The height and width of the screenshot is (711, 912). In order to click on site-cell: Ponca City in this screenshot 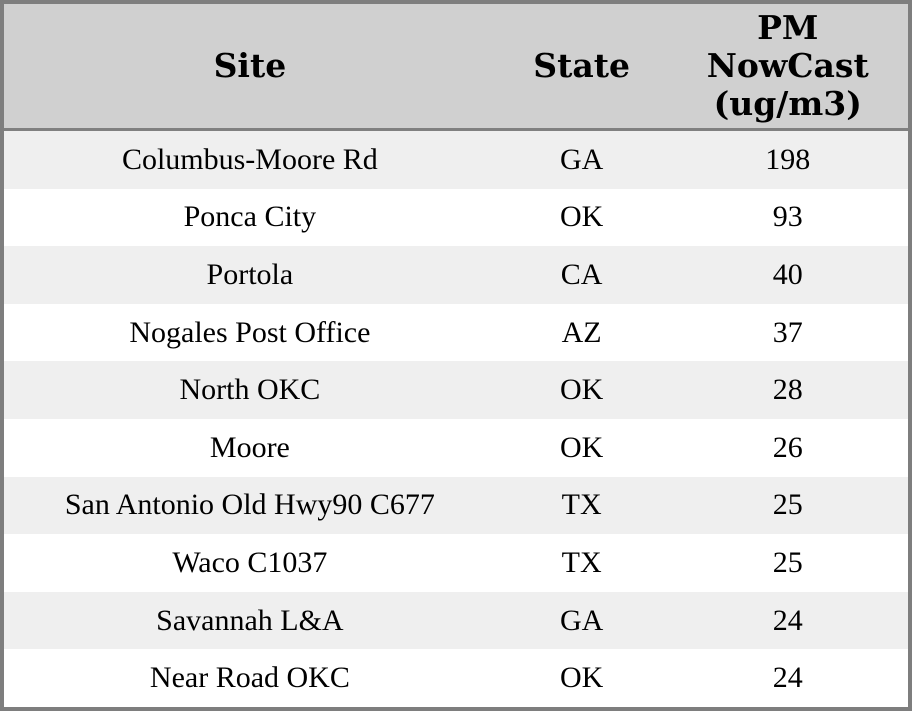, I will do `click(250, 217)`.